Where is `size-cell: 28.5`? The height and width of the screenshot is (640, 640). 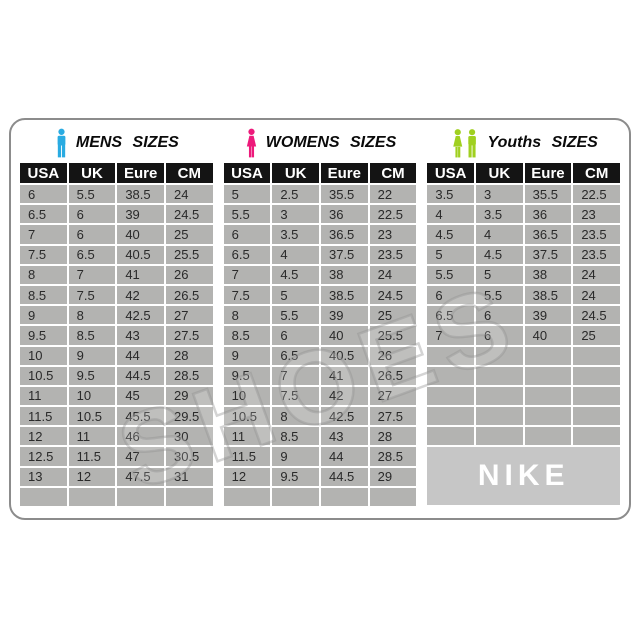 size-cell: 28.5 is located at coordinates (189, 375).